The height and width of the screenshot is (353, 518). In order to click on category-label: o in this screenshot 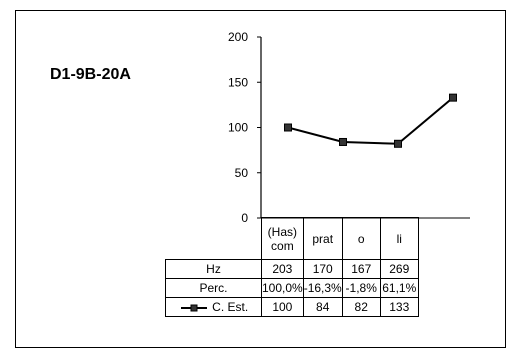, I will do `click(361, 238)`.